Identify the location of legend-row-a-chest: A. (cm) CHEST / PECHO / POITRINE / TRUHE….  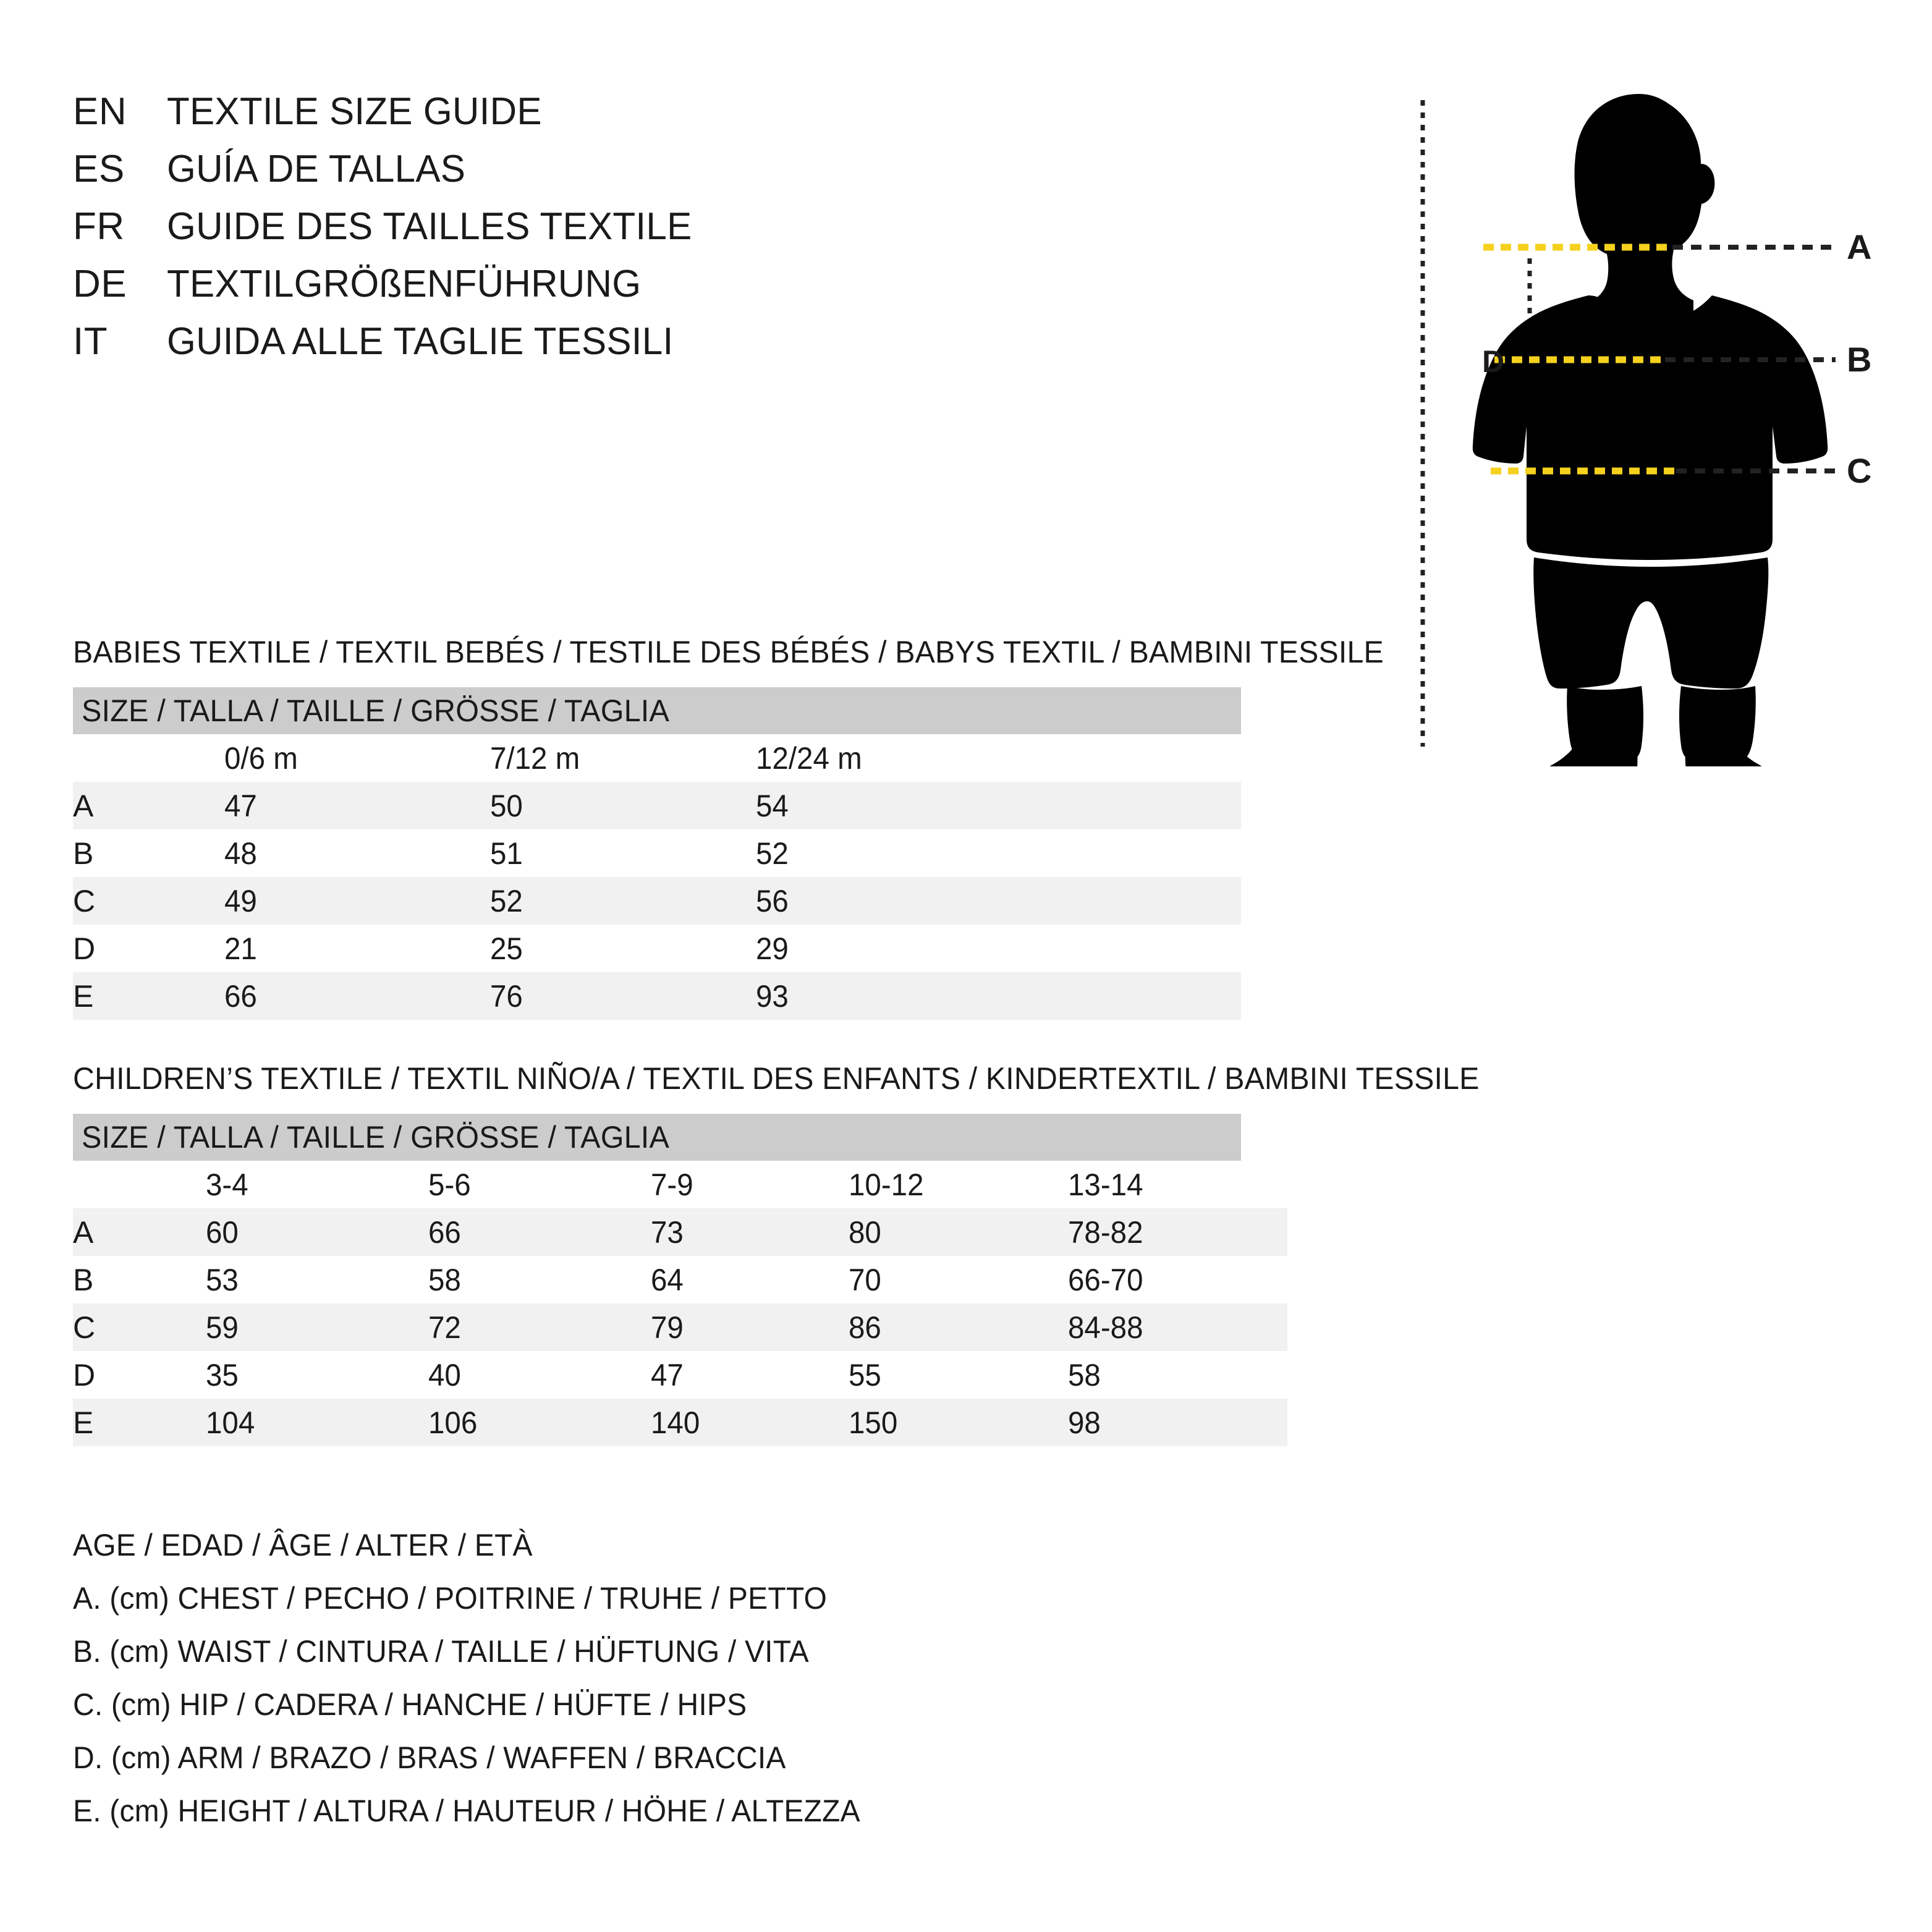
(450, 1598).